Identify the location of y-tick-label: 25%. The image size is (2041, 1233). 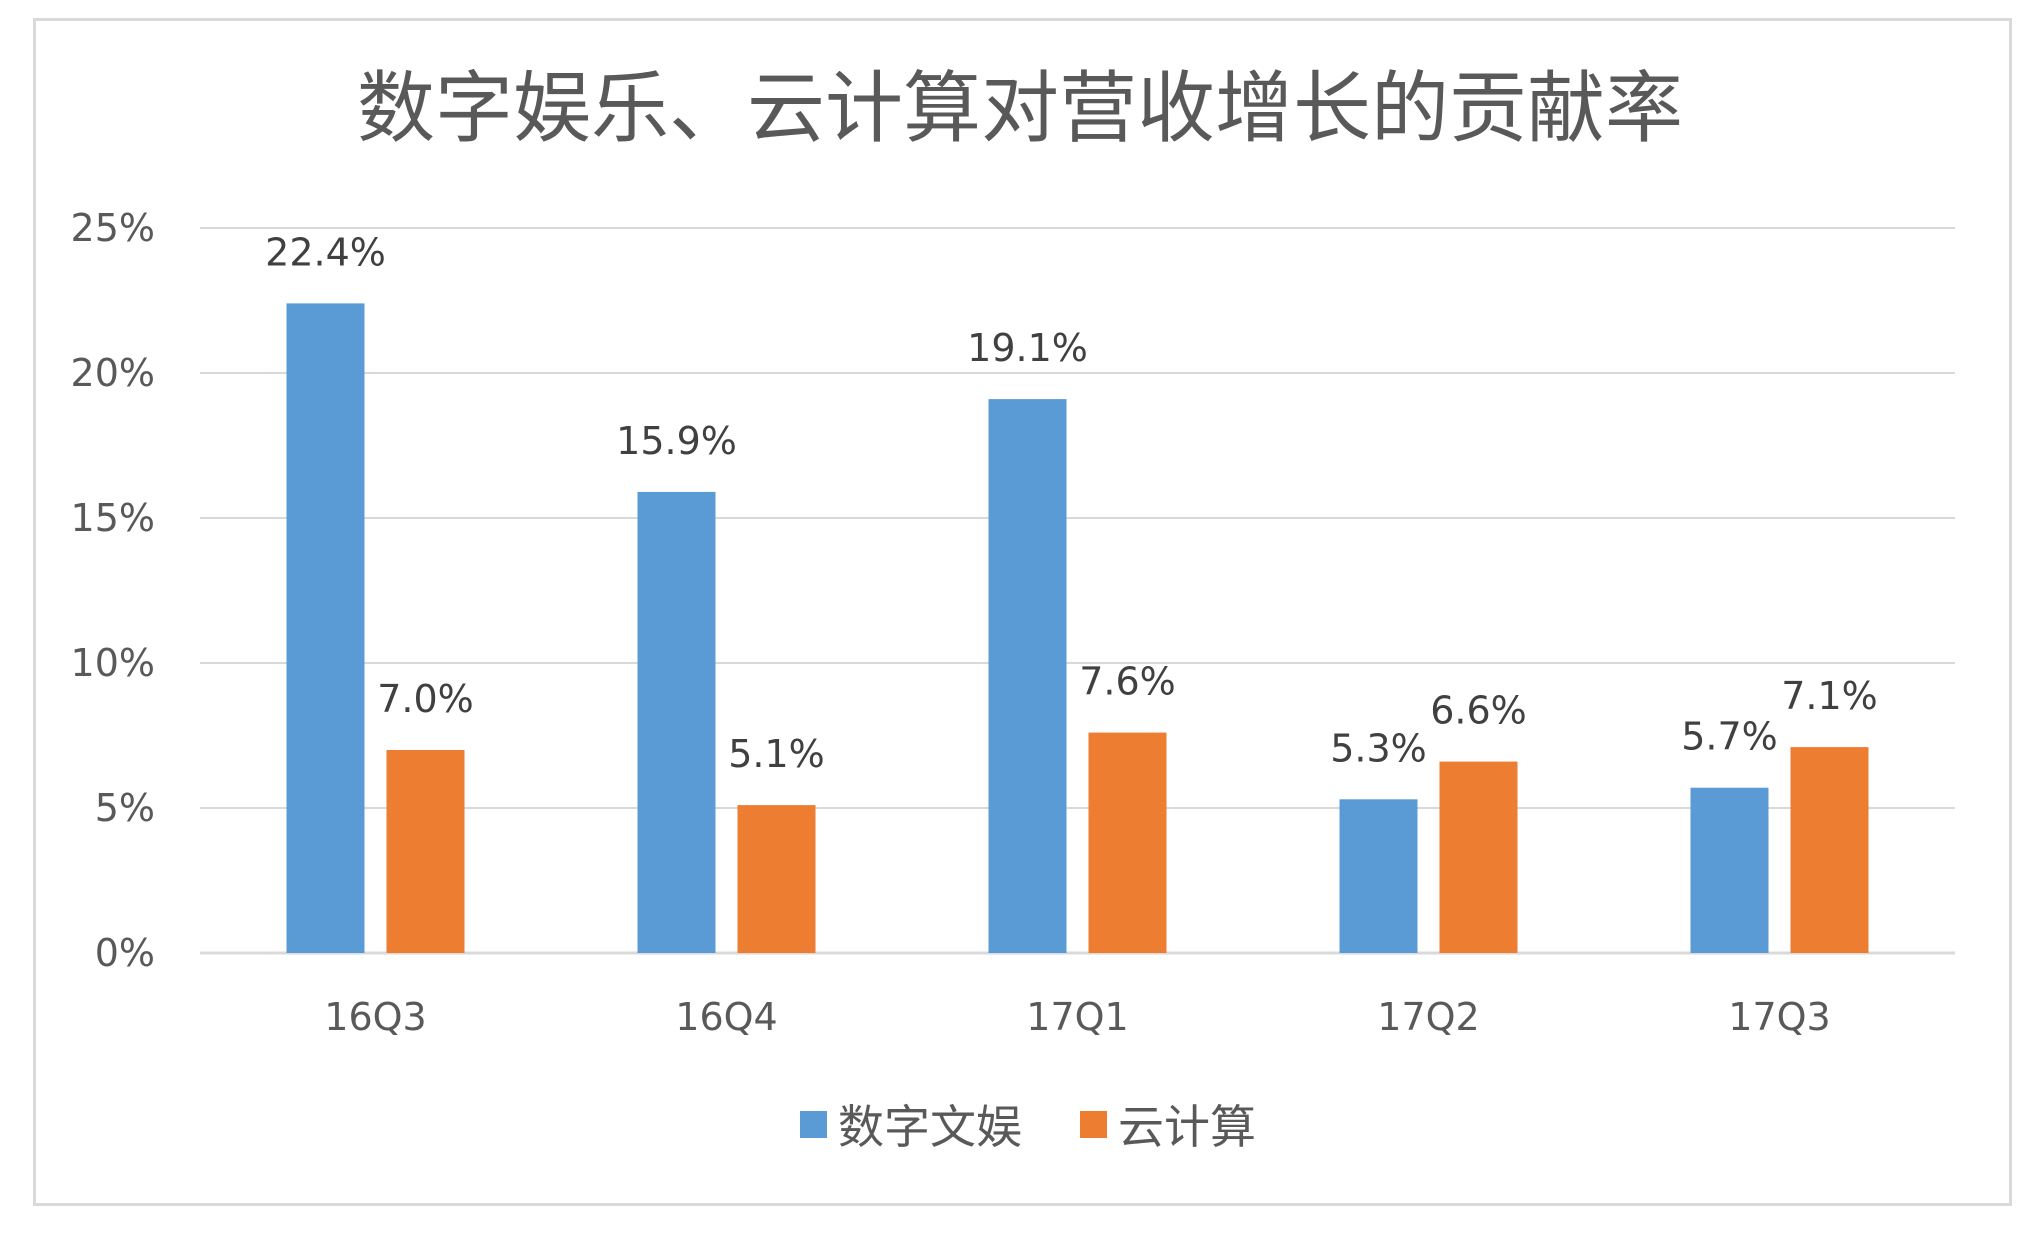
(113, 228).